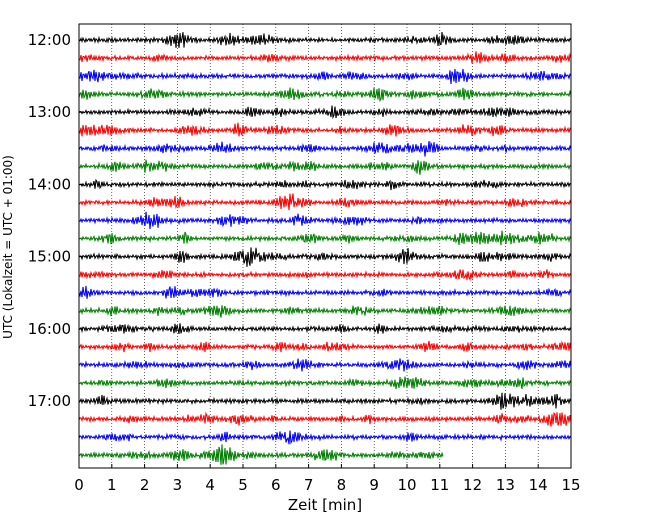  I want to click on y-tick-label: 16:00, so click(49, 329).